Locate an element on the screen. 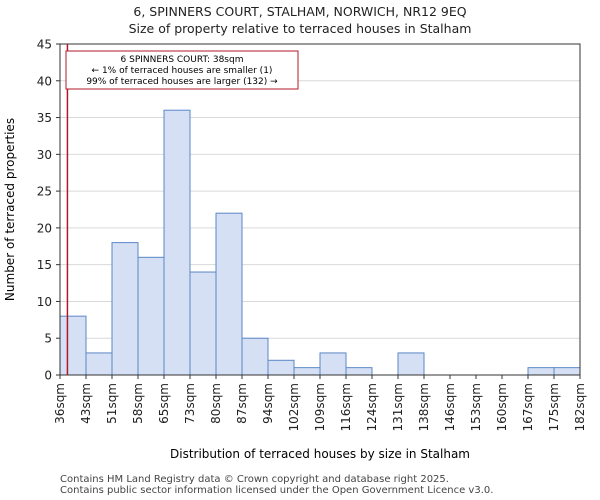 This screenshot has height=500, width=600. x-tick-label: 65sqm is located at coordinates (164, 403).